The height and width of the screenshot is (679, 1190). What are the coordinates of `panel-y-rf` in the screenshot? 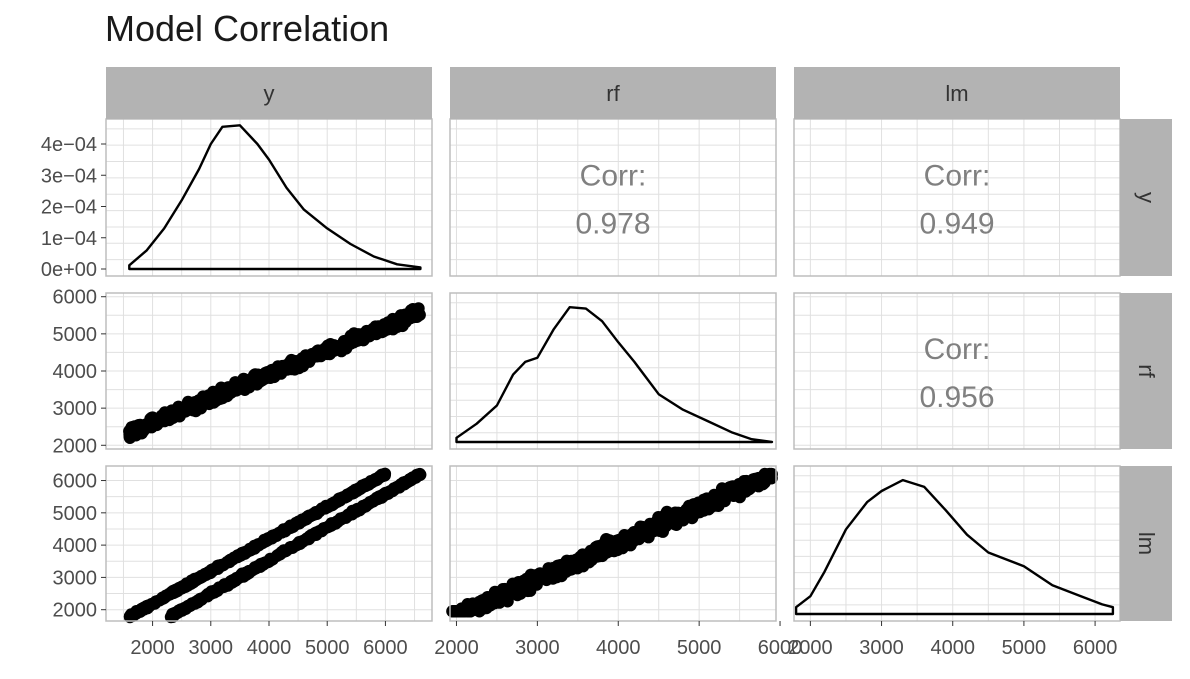 It's located at (613, 197).